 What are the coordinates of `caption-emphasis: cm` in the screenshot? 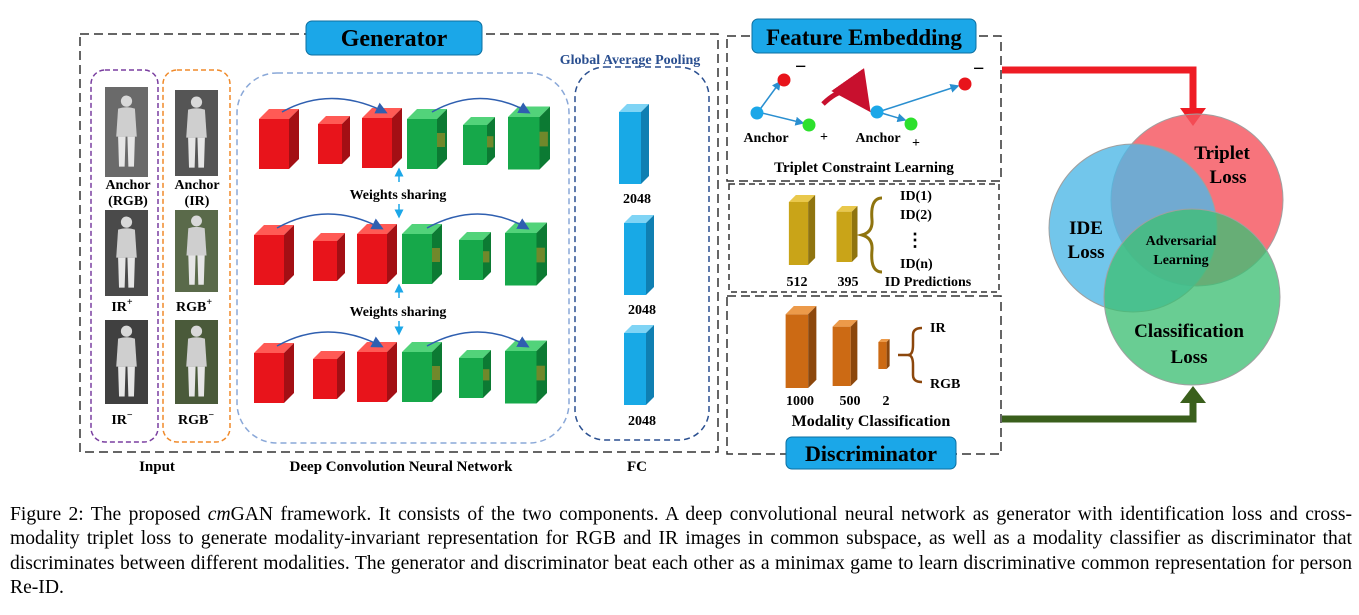 It's located at (219, 514).